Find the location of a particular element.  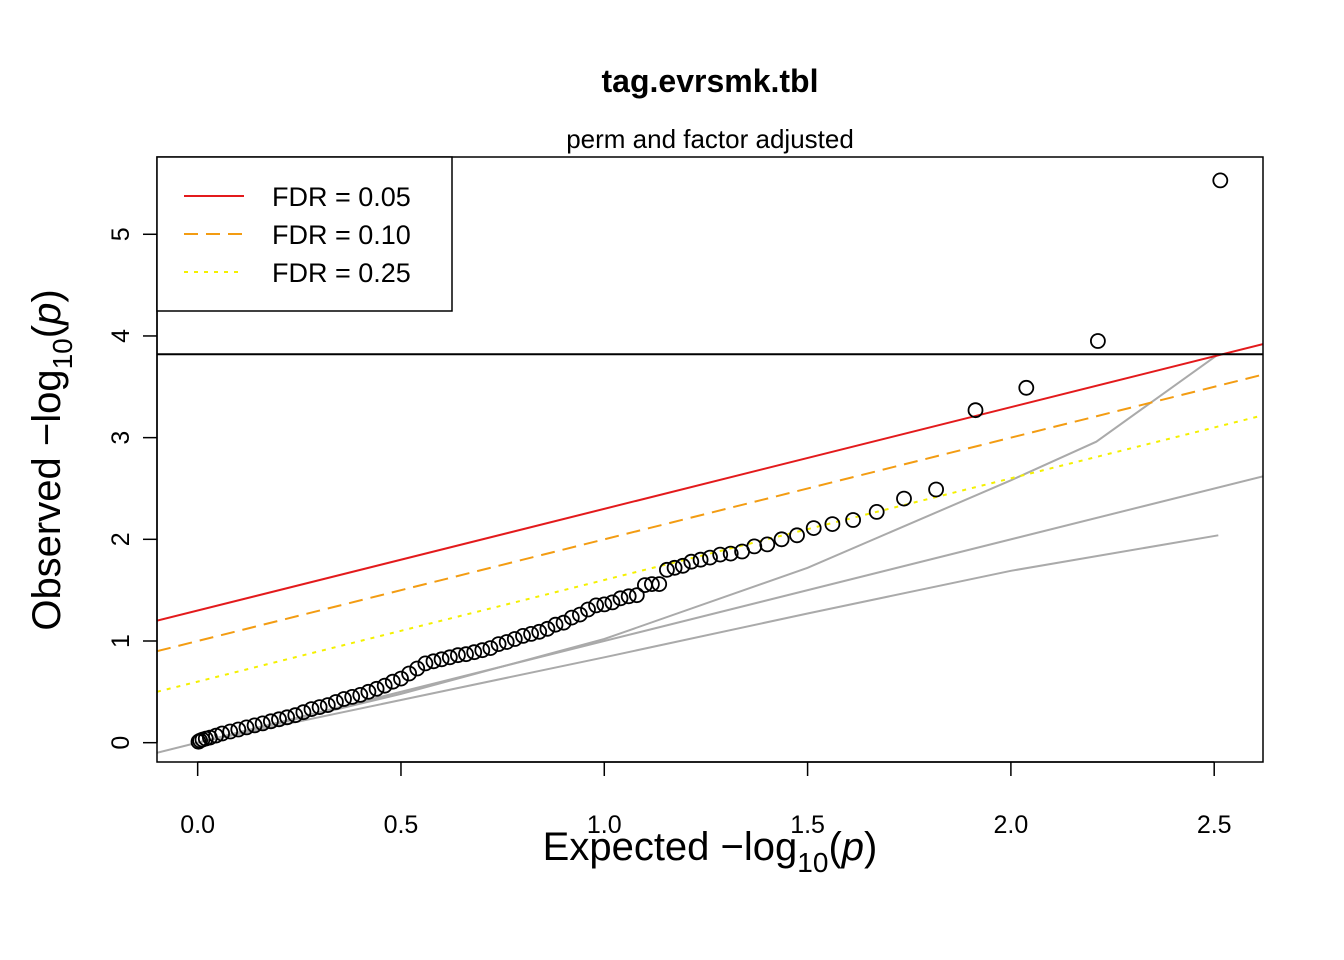

legend: FDR = 0.05 FDR = 0.10 FDR = 0.25 is located at coordinates (304, 234).